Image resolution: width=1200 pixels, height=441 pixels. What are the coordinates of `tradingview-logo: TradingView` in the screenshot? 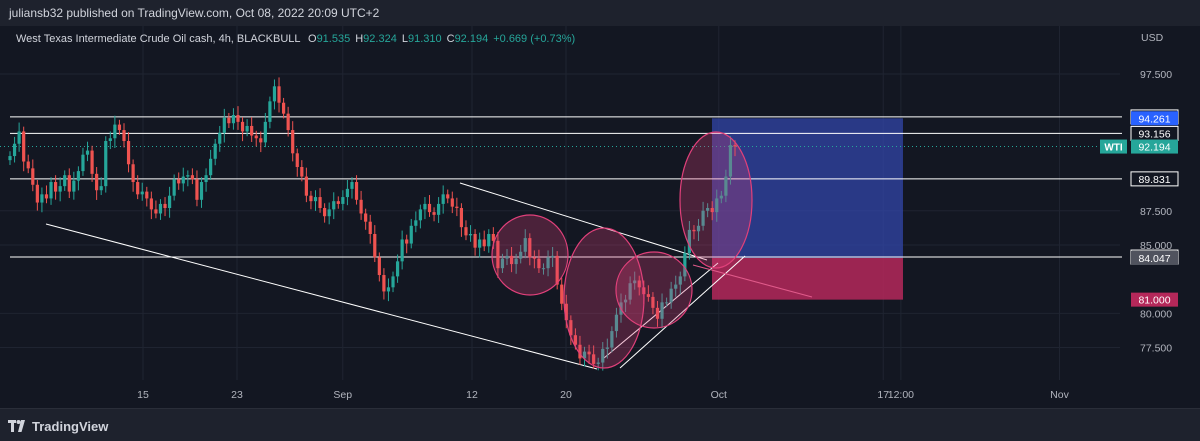 It's located at (58, 426).